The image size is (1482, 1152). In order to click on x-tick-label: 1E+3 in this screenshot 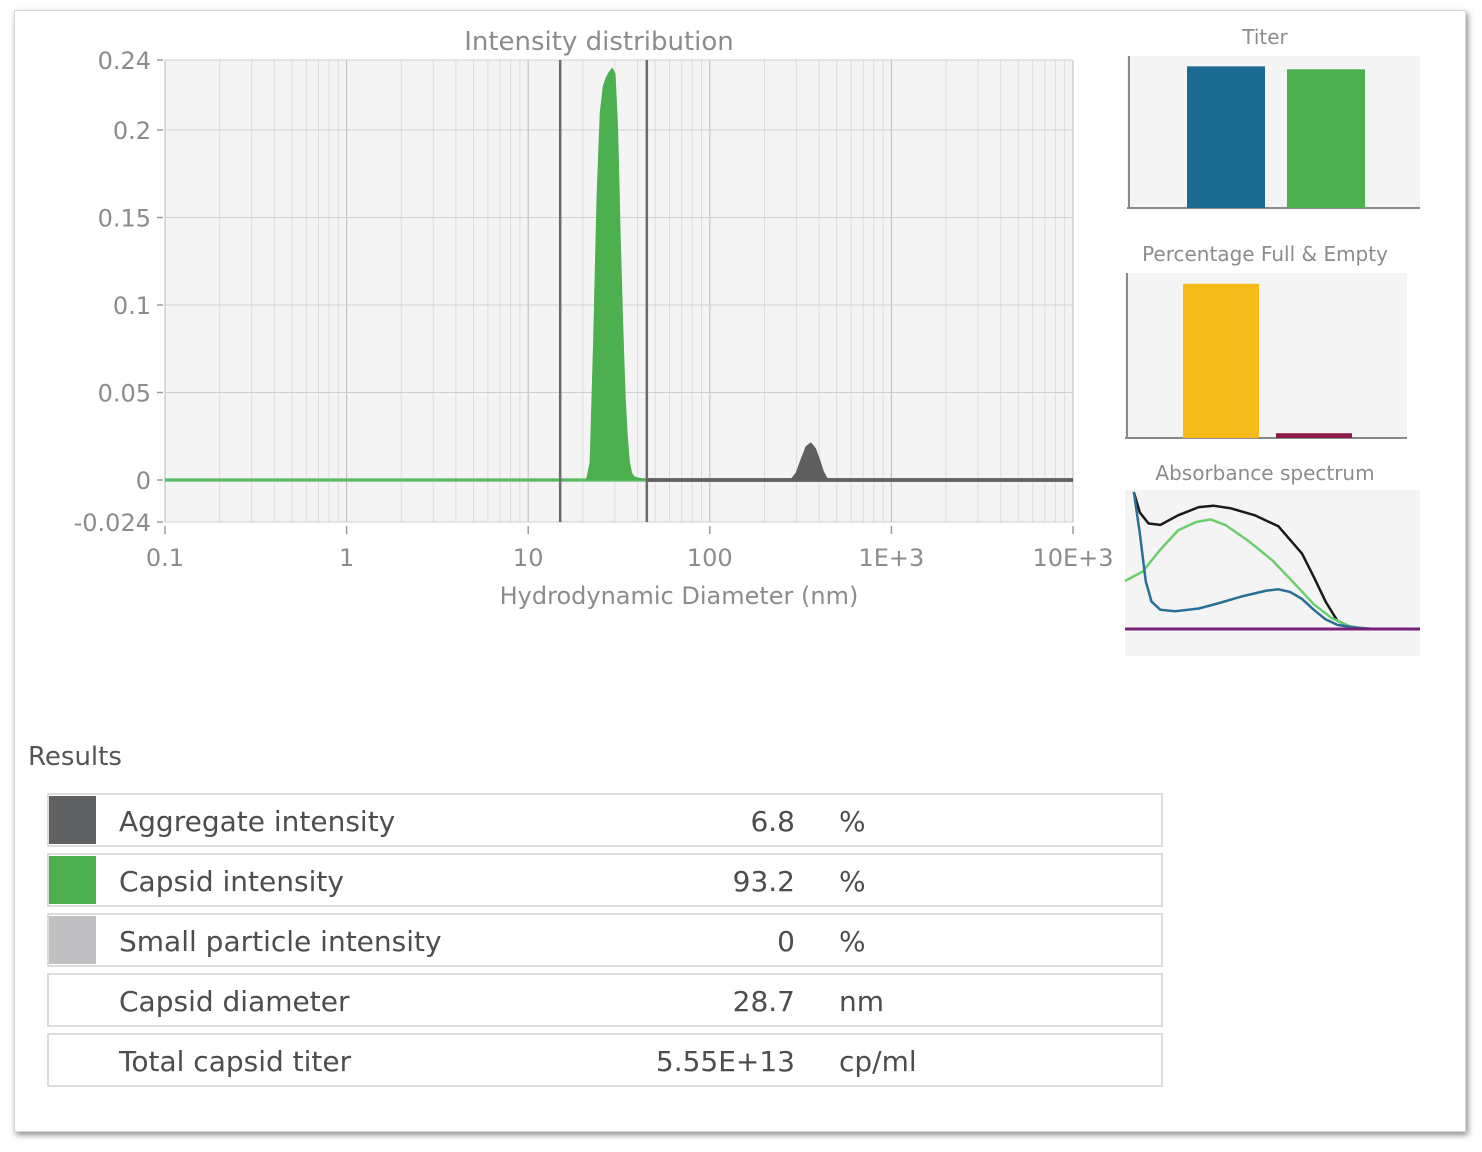, I will do `click(891, 558)`.